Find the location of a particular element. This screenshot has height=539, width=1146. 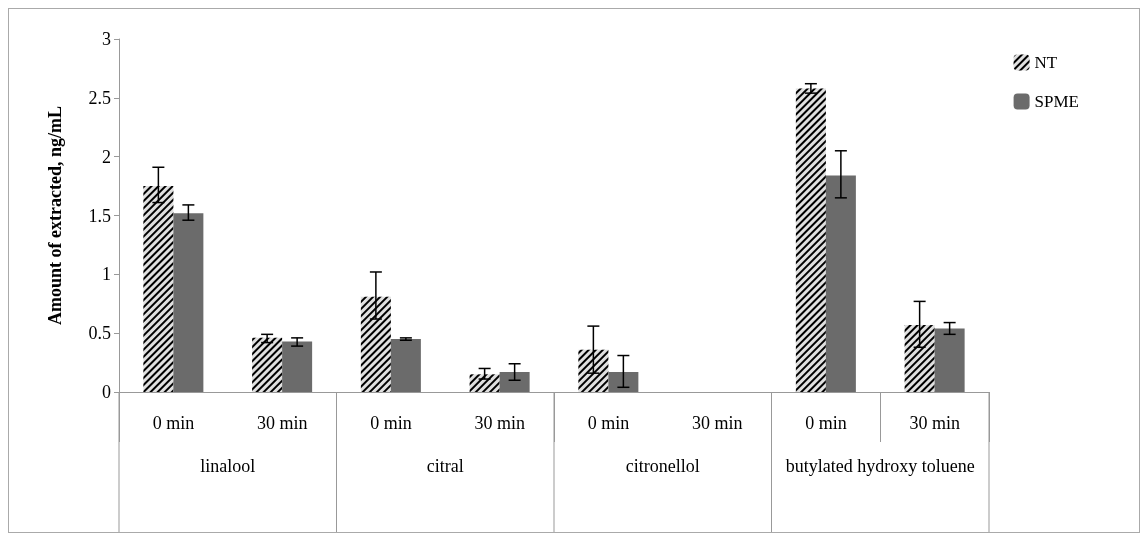

y-tick-label: 0.5 is located at coordinates (99, 333).